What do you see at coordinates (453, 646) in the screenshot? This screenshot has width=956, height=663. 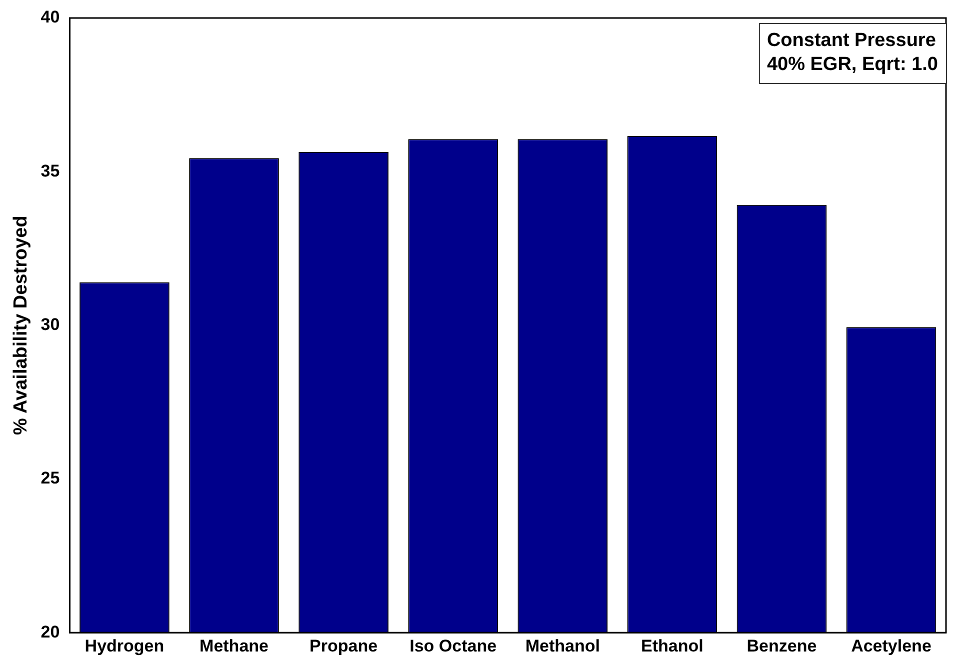 I see `x-tick-label: Iso Octane` at bounding box center [453, 646].